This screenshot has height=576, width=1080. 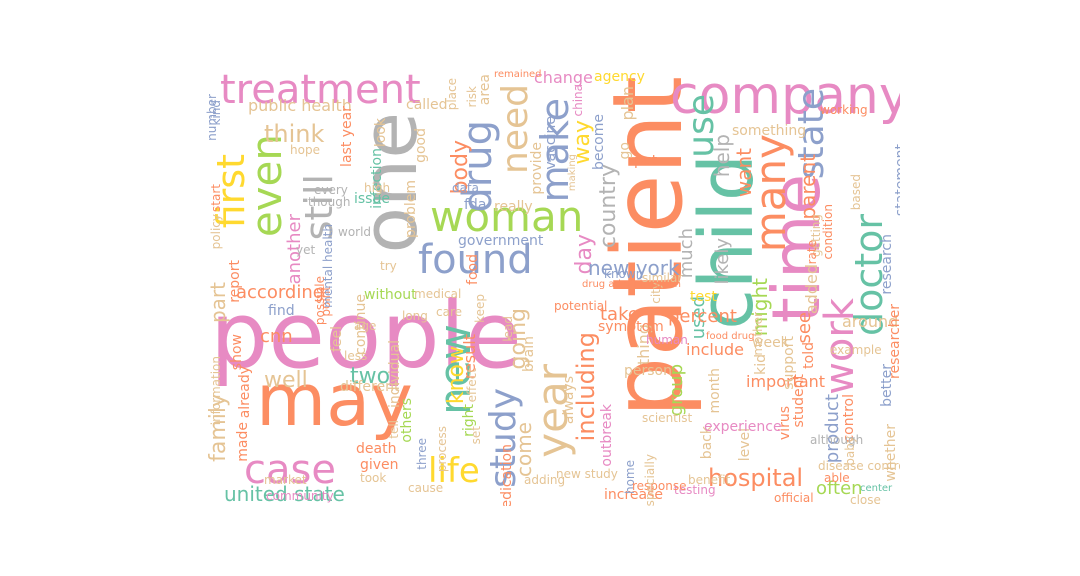 What do you see at coordinates (837, 440) in the screenshot?
I see `word-although: although` at bounding box center [837, 440].